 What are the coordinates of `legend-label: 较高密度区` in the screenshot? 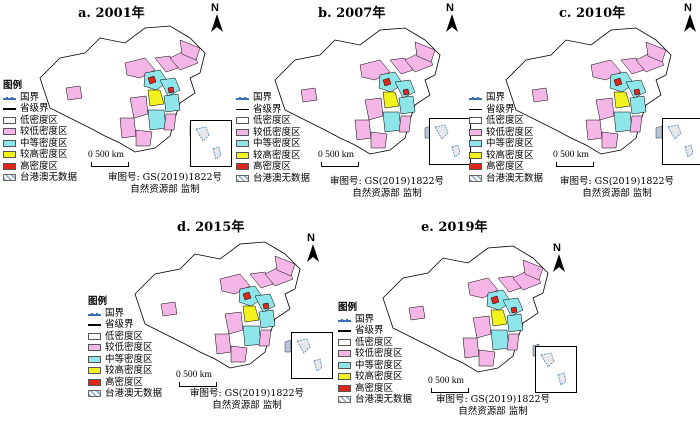 It's located at (379, 376).